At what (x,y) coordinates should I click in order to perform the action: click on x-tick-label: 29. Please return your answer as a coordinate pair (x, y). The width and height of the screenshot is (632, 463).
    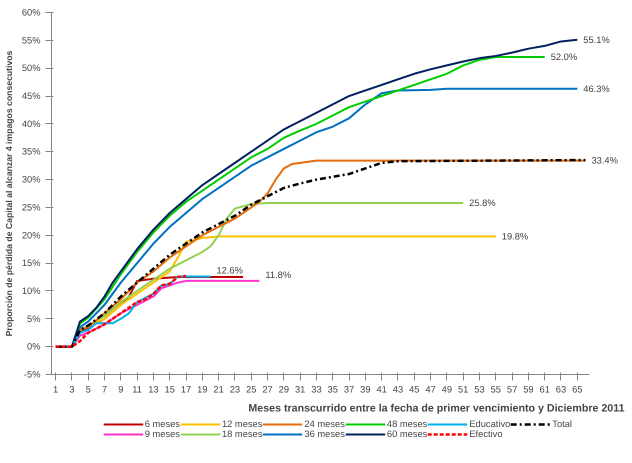
    Looking at the image, I should click on (284, 389).